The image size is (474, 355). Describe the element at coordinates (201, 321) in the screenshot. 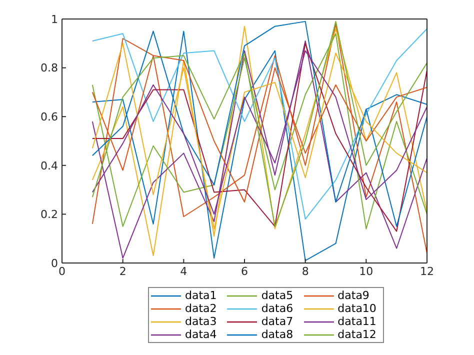

I see `legend-label: data3` at that location.